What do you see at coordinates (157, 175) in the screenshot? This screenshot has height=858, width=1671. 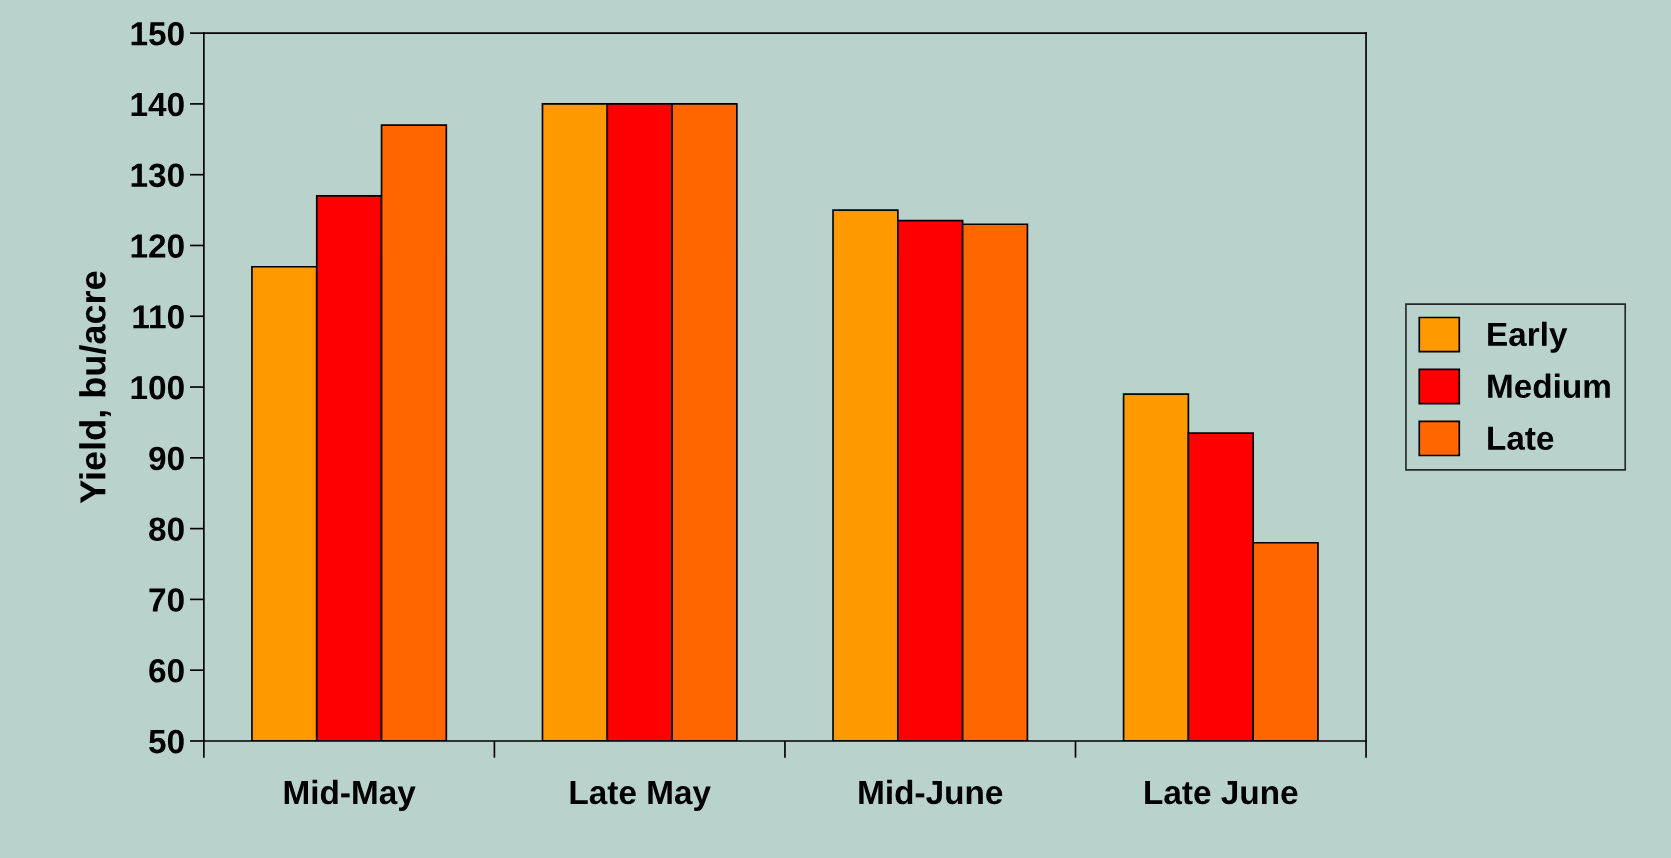 I see `y-tick-label: 130` at bounding box center [157, 175].